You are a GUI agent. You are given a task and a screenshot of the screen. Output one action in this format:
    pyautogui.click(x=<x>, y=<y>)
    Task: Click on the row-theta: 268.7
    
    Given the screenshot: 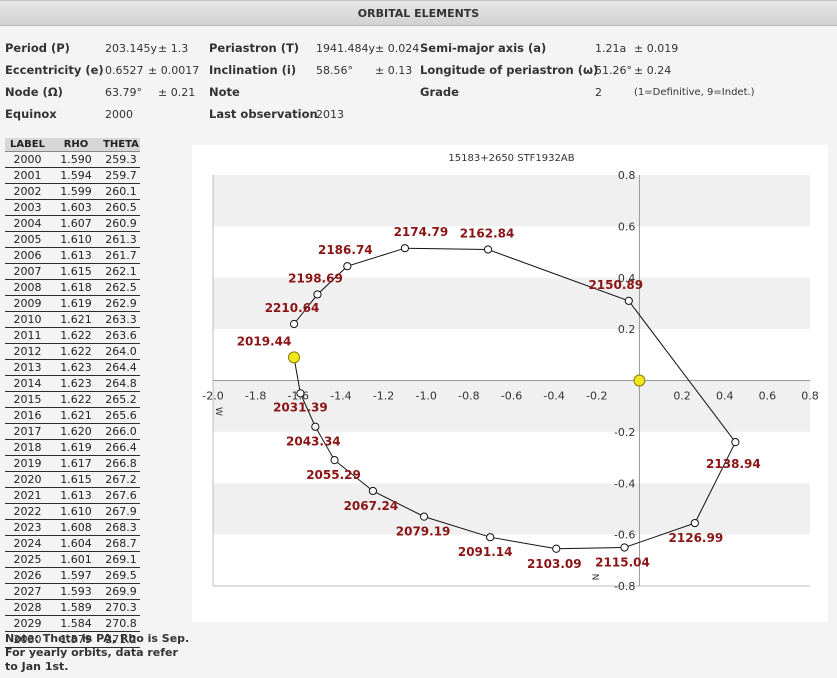 What is the action you would take?
    pyautogui.click(x=121, y=543)
    